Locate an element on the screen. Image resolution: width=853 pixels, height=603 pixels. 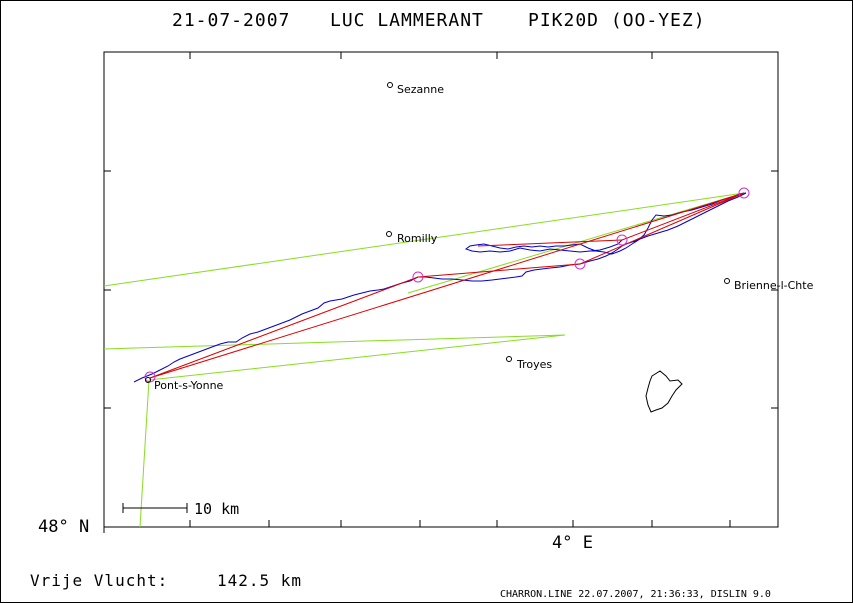
scale-bar is located at coordinates (155, 508).